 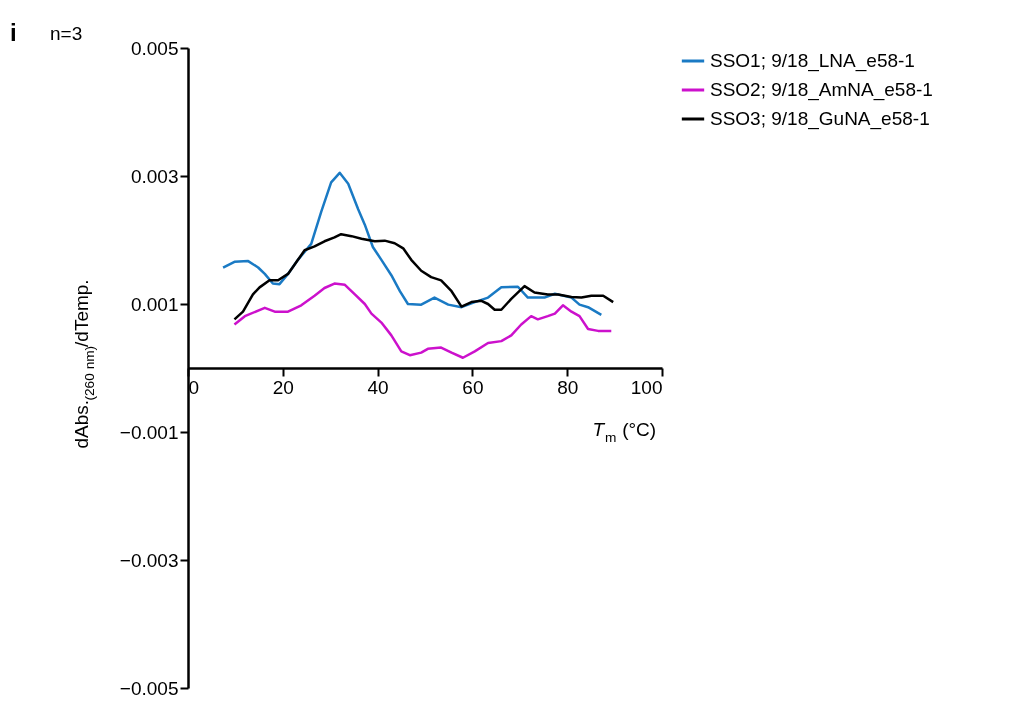 What do you see at coordinates (378, 387) in the screenshot?
I see `x-tick-label: 40` at bounding box center [378, 387].